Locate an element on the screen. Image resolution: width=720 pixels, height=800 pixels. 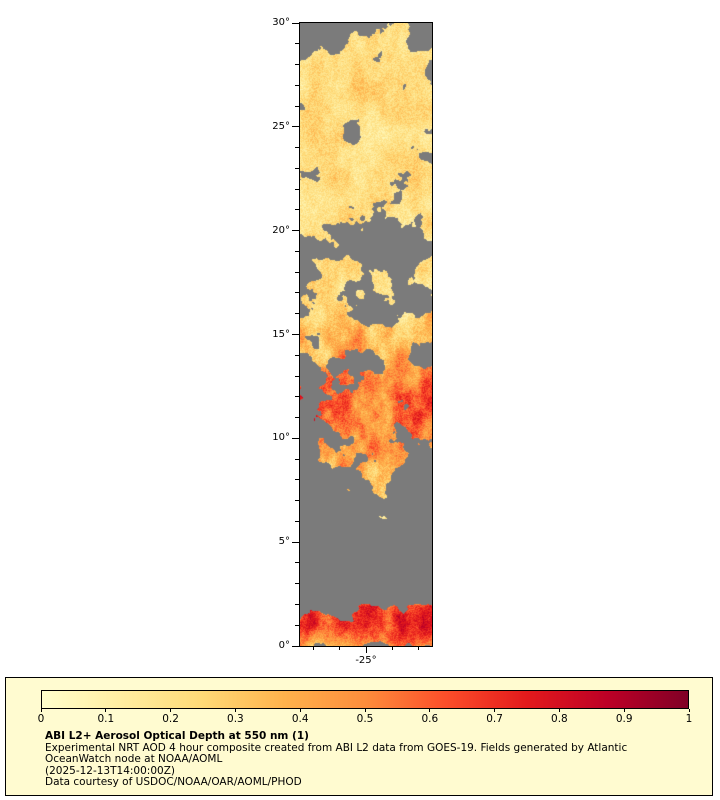
y-tick-label: 0° is located at coordinates (284, 645).